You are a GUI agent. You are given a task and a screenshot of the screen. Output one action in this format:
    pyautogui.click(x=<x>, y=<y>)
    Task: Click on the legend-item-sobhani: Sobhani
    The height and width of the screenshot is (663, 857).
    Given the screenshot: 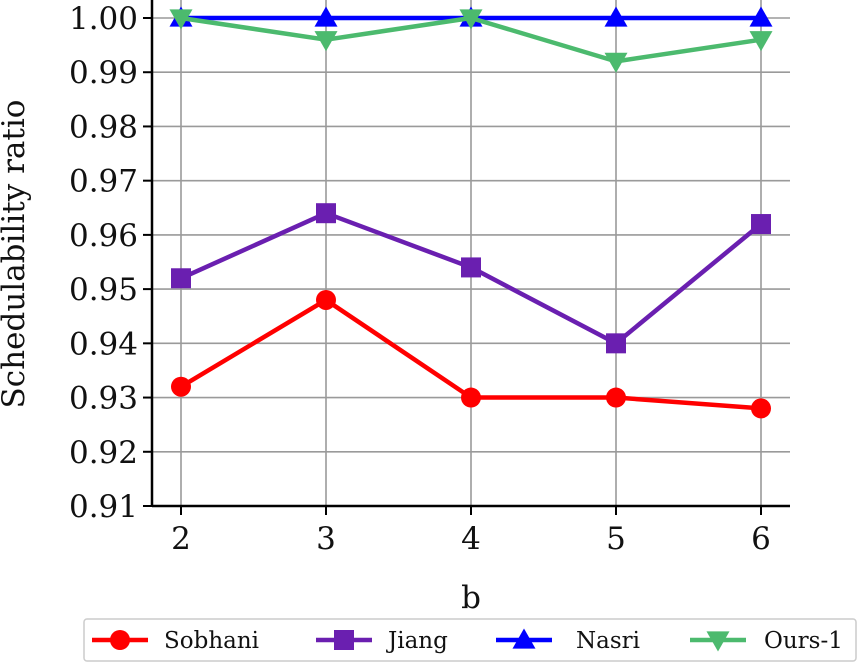 What is the action you would take?
    pyautogui.click(x=175, y=641)
    